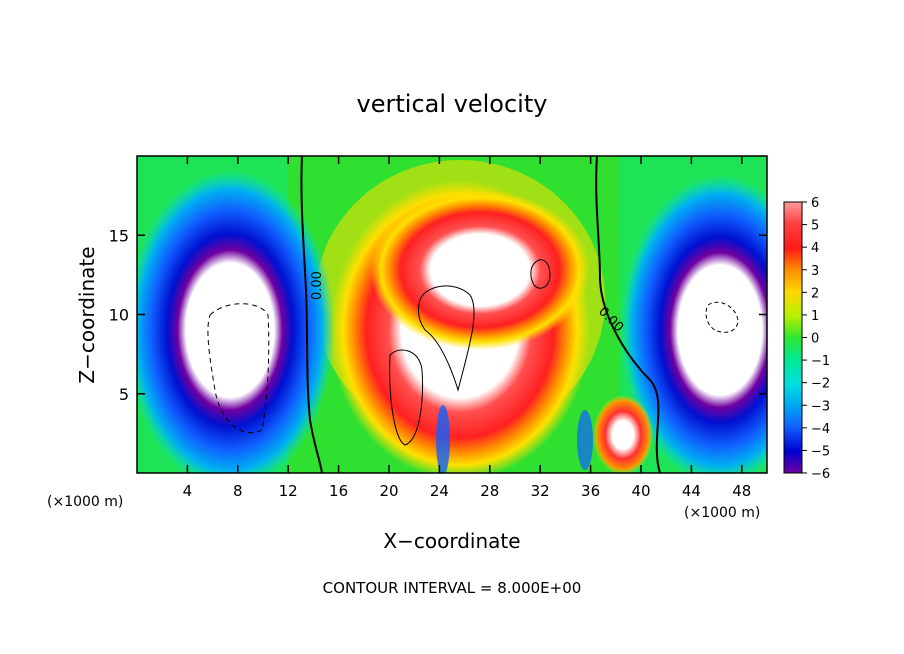 This screenshot has height=654, width=904. I want to click on chart-title: vertical velocity, so click(452, 104).